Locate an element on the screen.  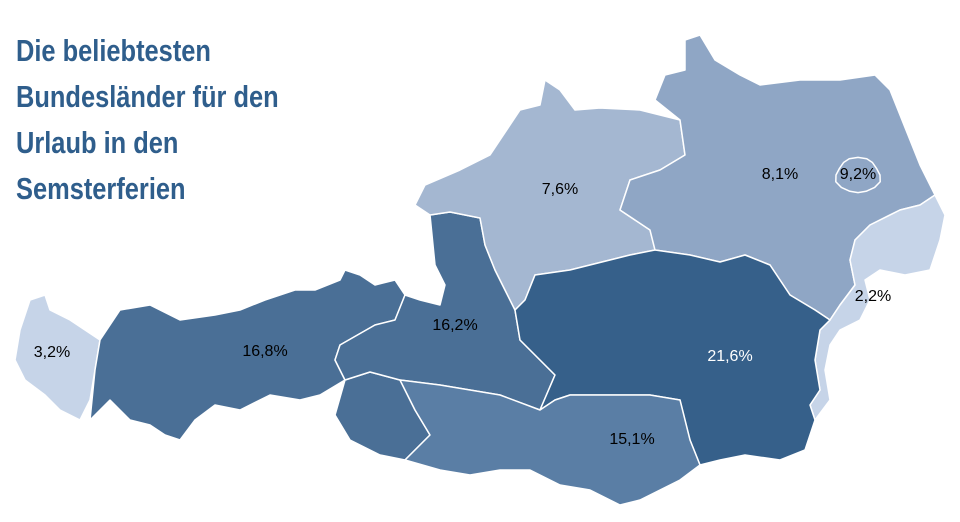
value-label: 15,1% is located at coordinates (631, 439).